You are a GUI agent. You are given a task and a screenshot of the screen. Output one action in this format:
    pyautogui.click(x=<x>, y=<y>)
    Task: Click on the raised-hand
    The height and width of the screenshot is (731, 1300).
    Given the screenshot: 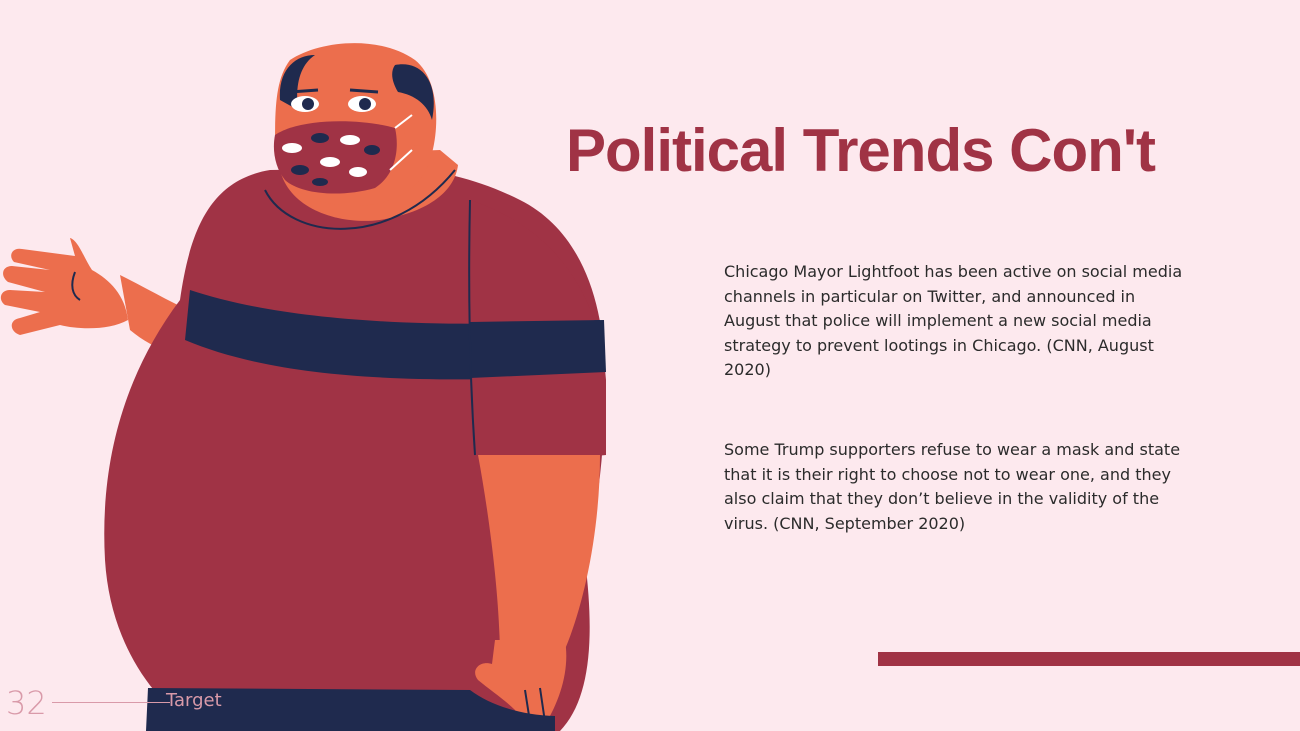 What is the action you would take?
    pyautogui.click(x=64, y=286)
    